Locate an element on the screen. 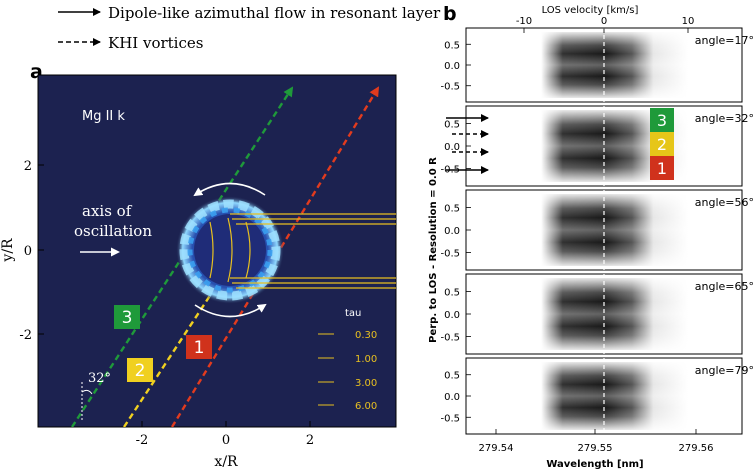 The image size is (753, 475). ray-3-label: 3 is located at coordinates (127, 318).